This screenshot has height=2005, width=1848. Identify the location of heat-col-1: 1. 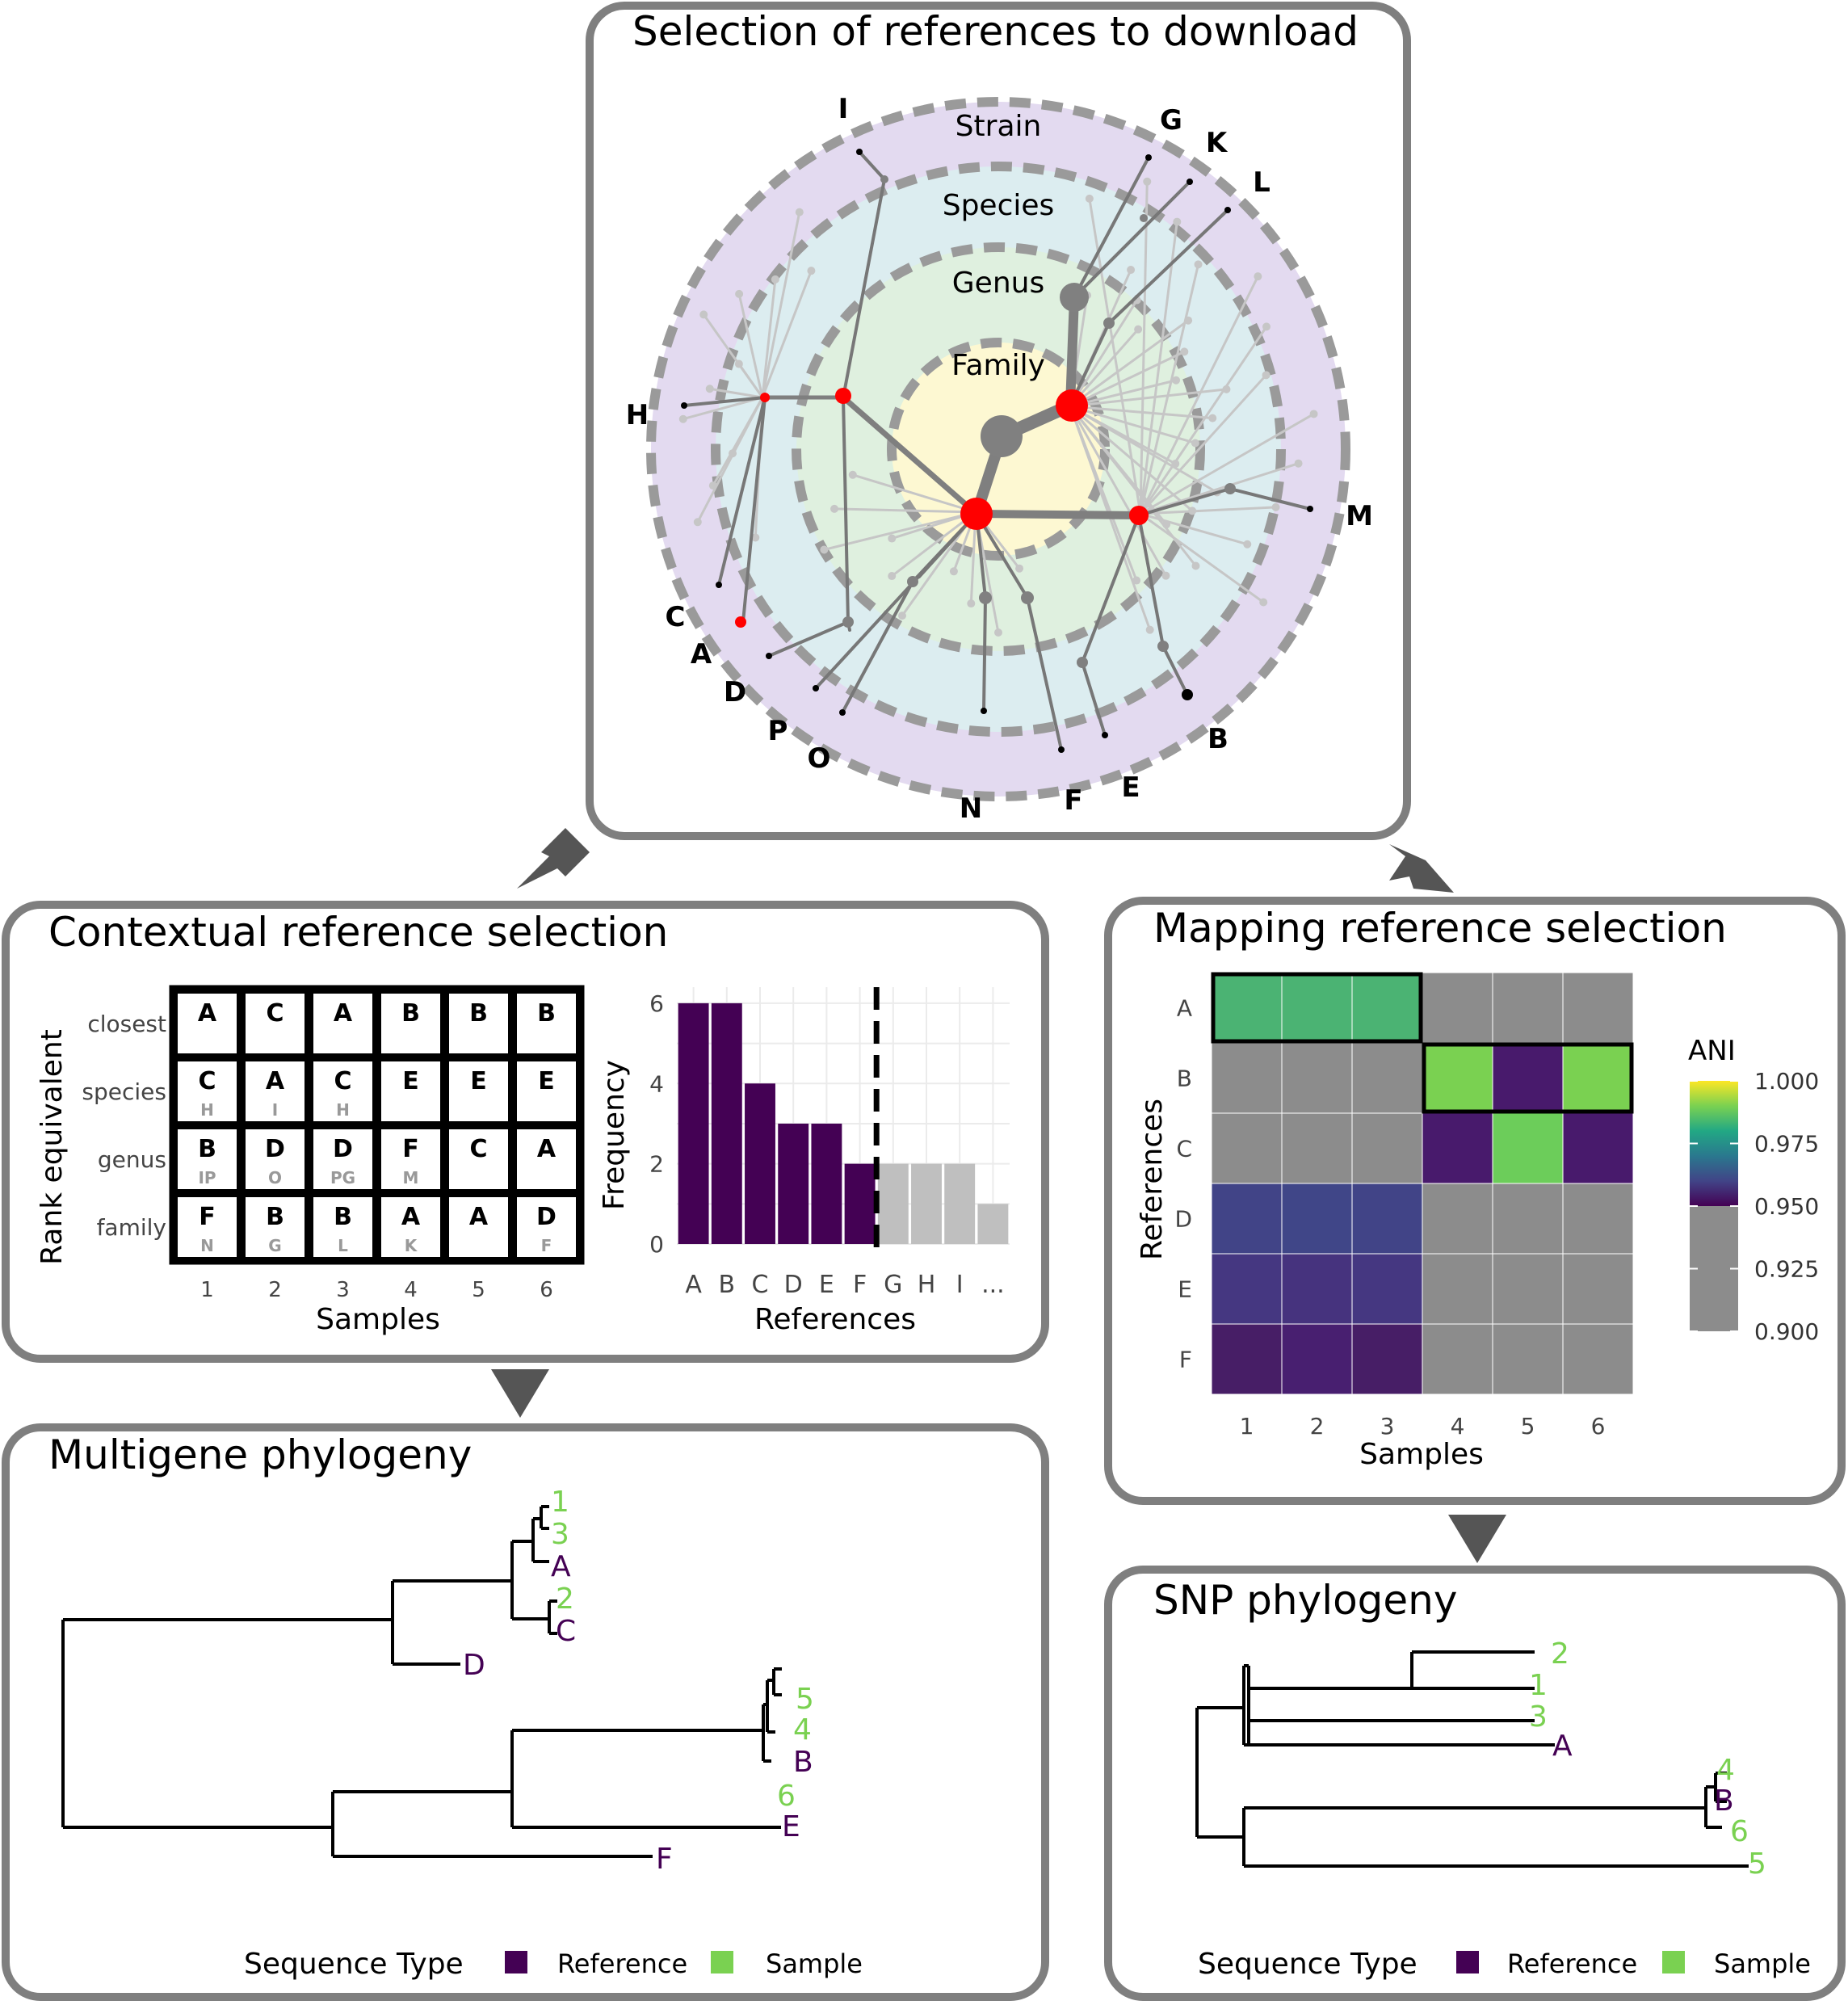
(1247, 1426).